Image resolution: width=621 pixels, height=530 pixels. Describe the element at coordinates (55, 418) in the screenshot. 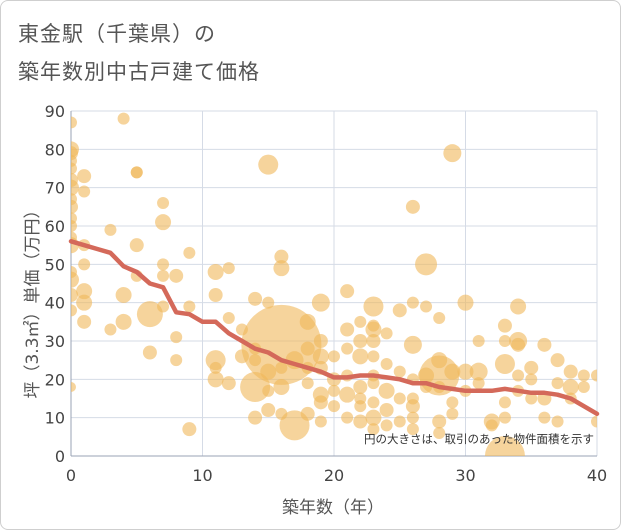

I see `y-tick-label: 10` at that location.